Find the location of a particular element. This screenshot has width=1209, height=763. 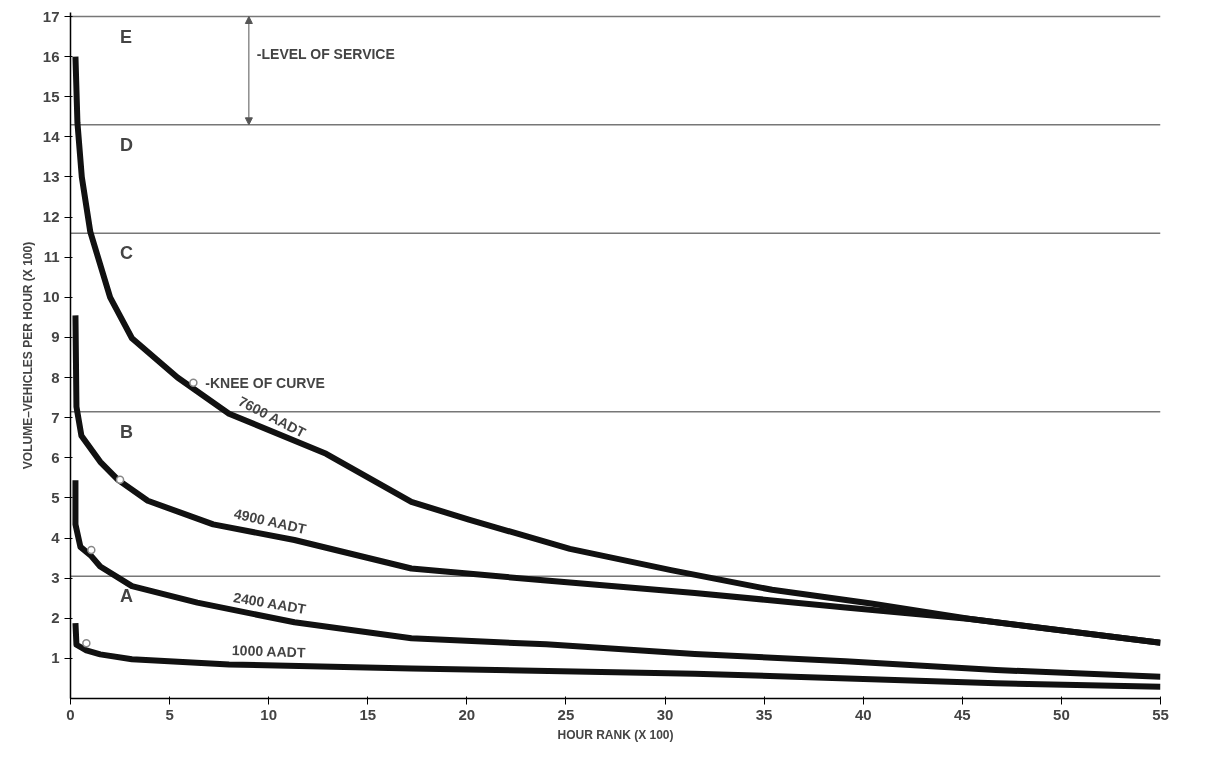

ref-line-label: D is located at coordinates (127, 144).